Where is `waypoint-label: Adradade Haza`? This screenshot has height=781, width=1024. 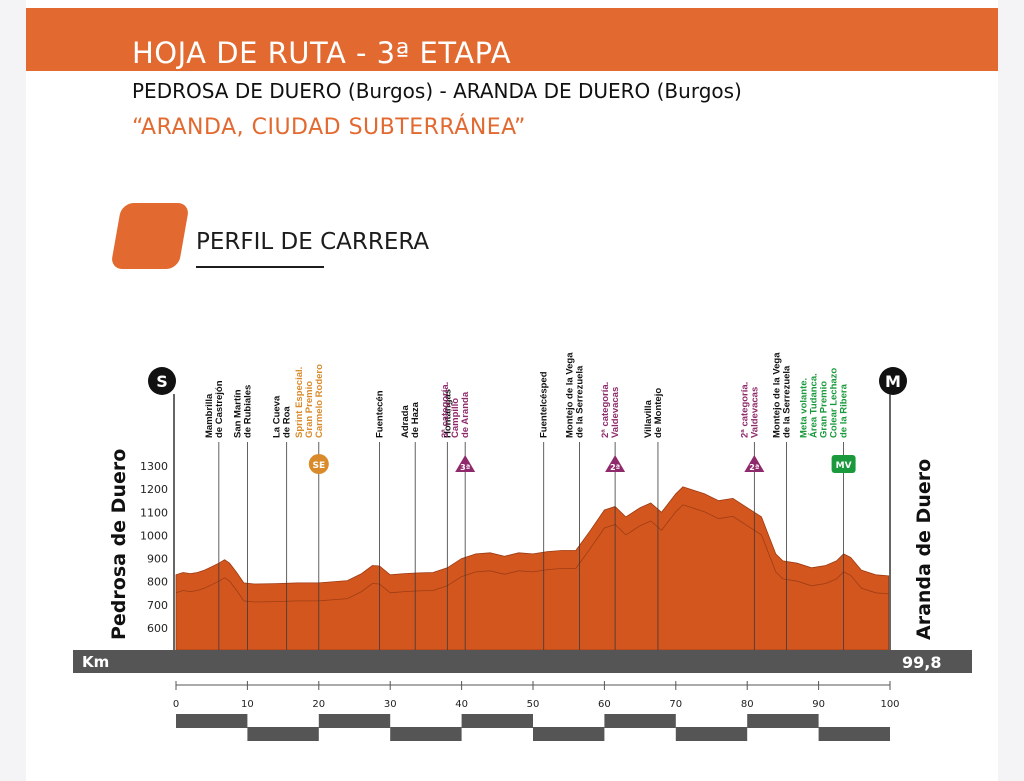
waypoint-label: Adradade Haza is located at coordinates (410, 419).